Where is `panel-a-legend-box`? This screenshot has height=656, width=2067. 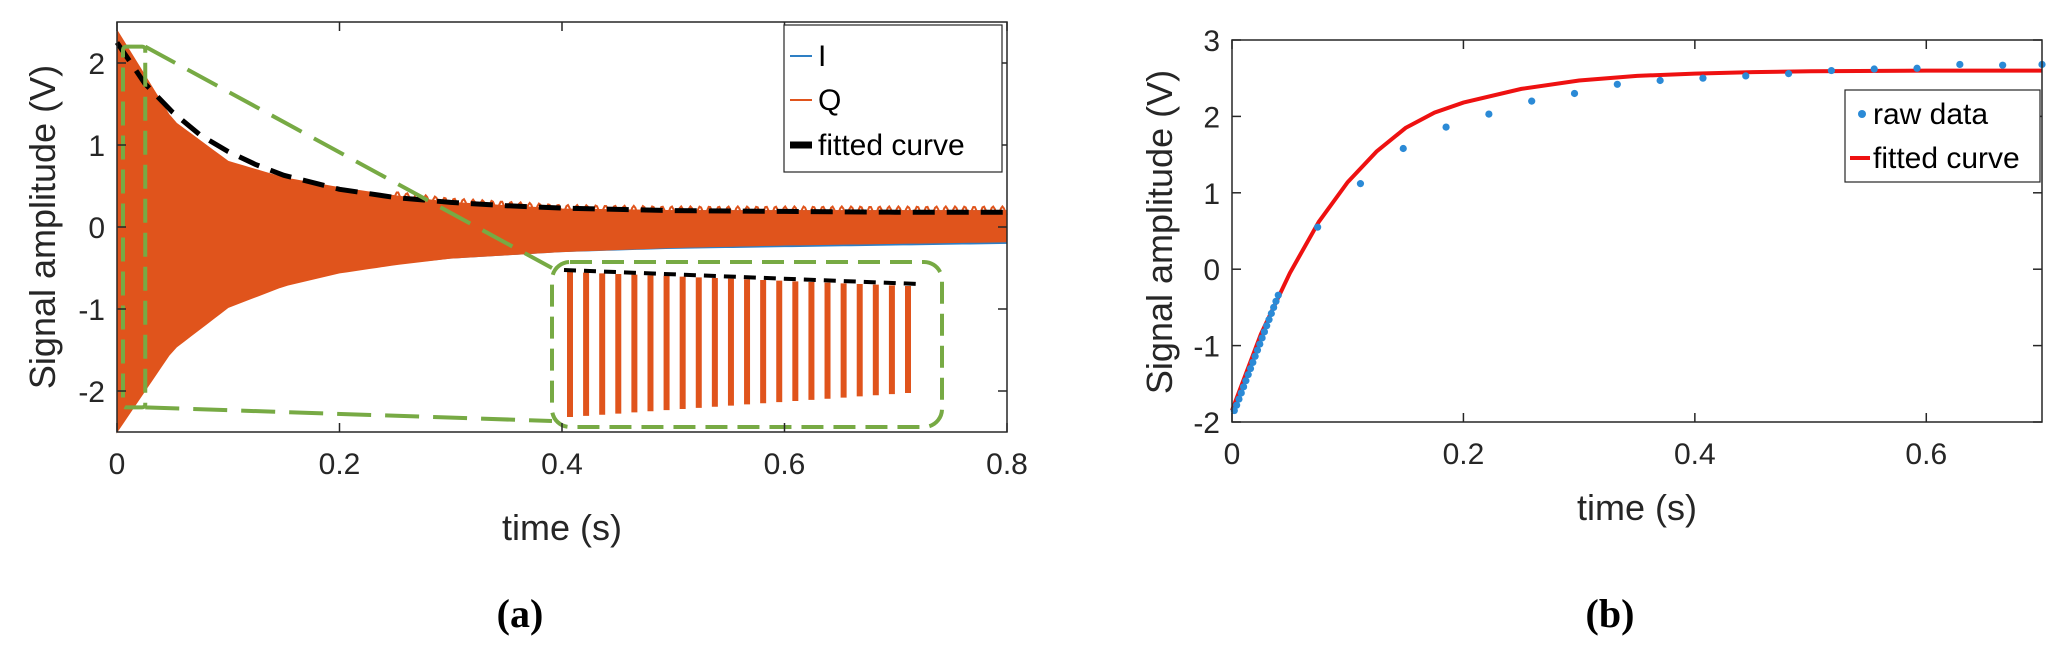 panel-a-legend-box is located at coordinates (893, 98).